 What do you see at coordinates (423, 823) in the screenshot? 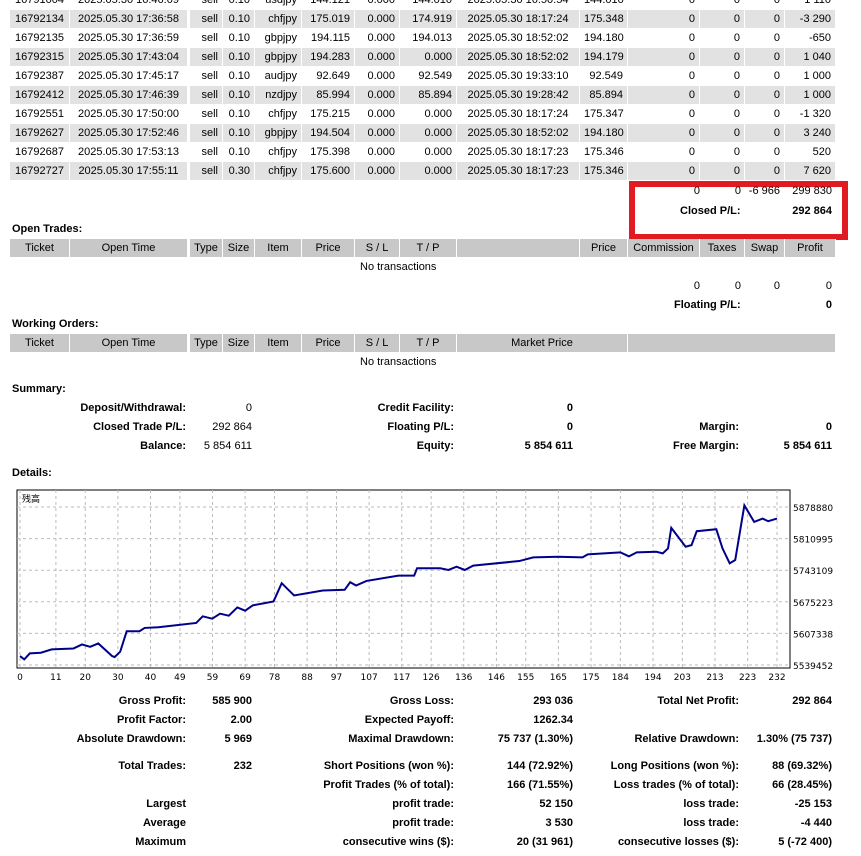
I see `ap-label: profit trade:` at bounding box center [423, 823].